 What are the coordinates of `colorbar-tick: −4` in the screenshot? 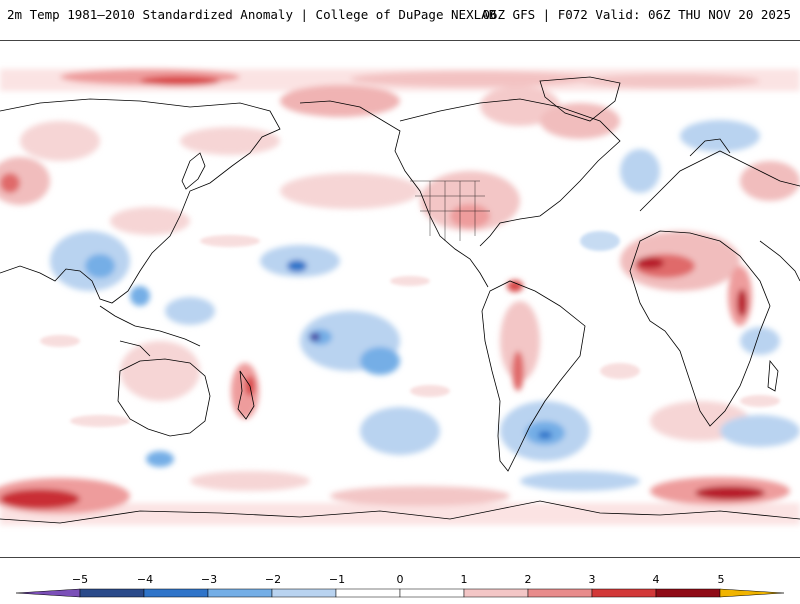 It's located at (145, 579).